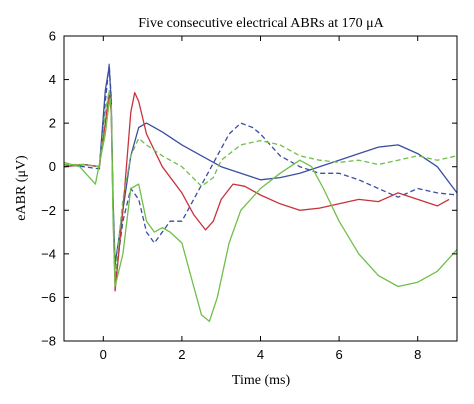 This screenshot has width=474, height=404. Describe the element at coordinates (52, 79) in the screenshot. I see `y-tick-label: 4` at that location.